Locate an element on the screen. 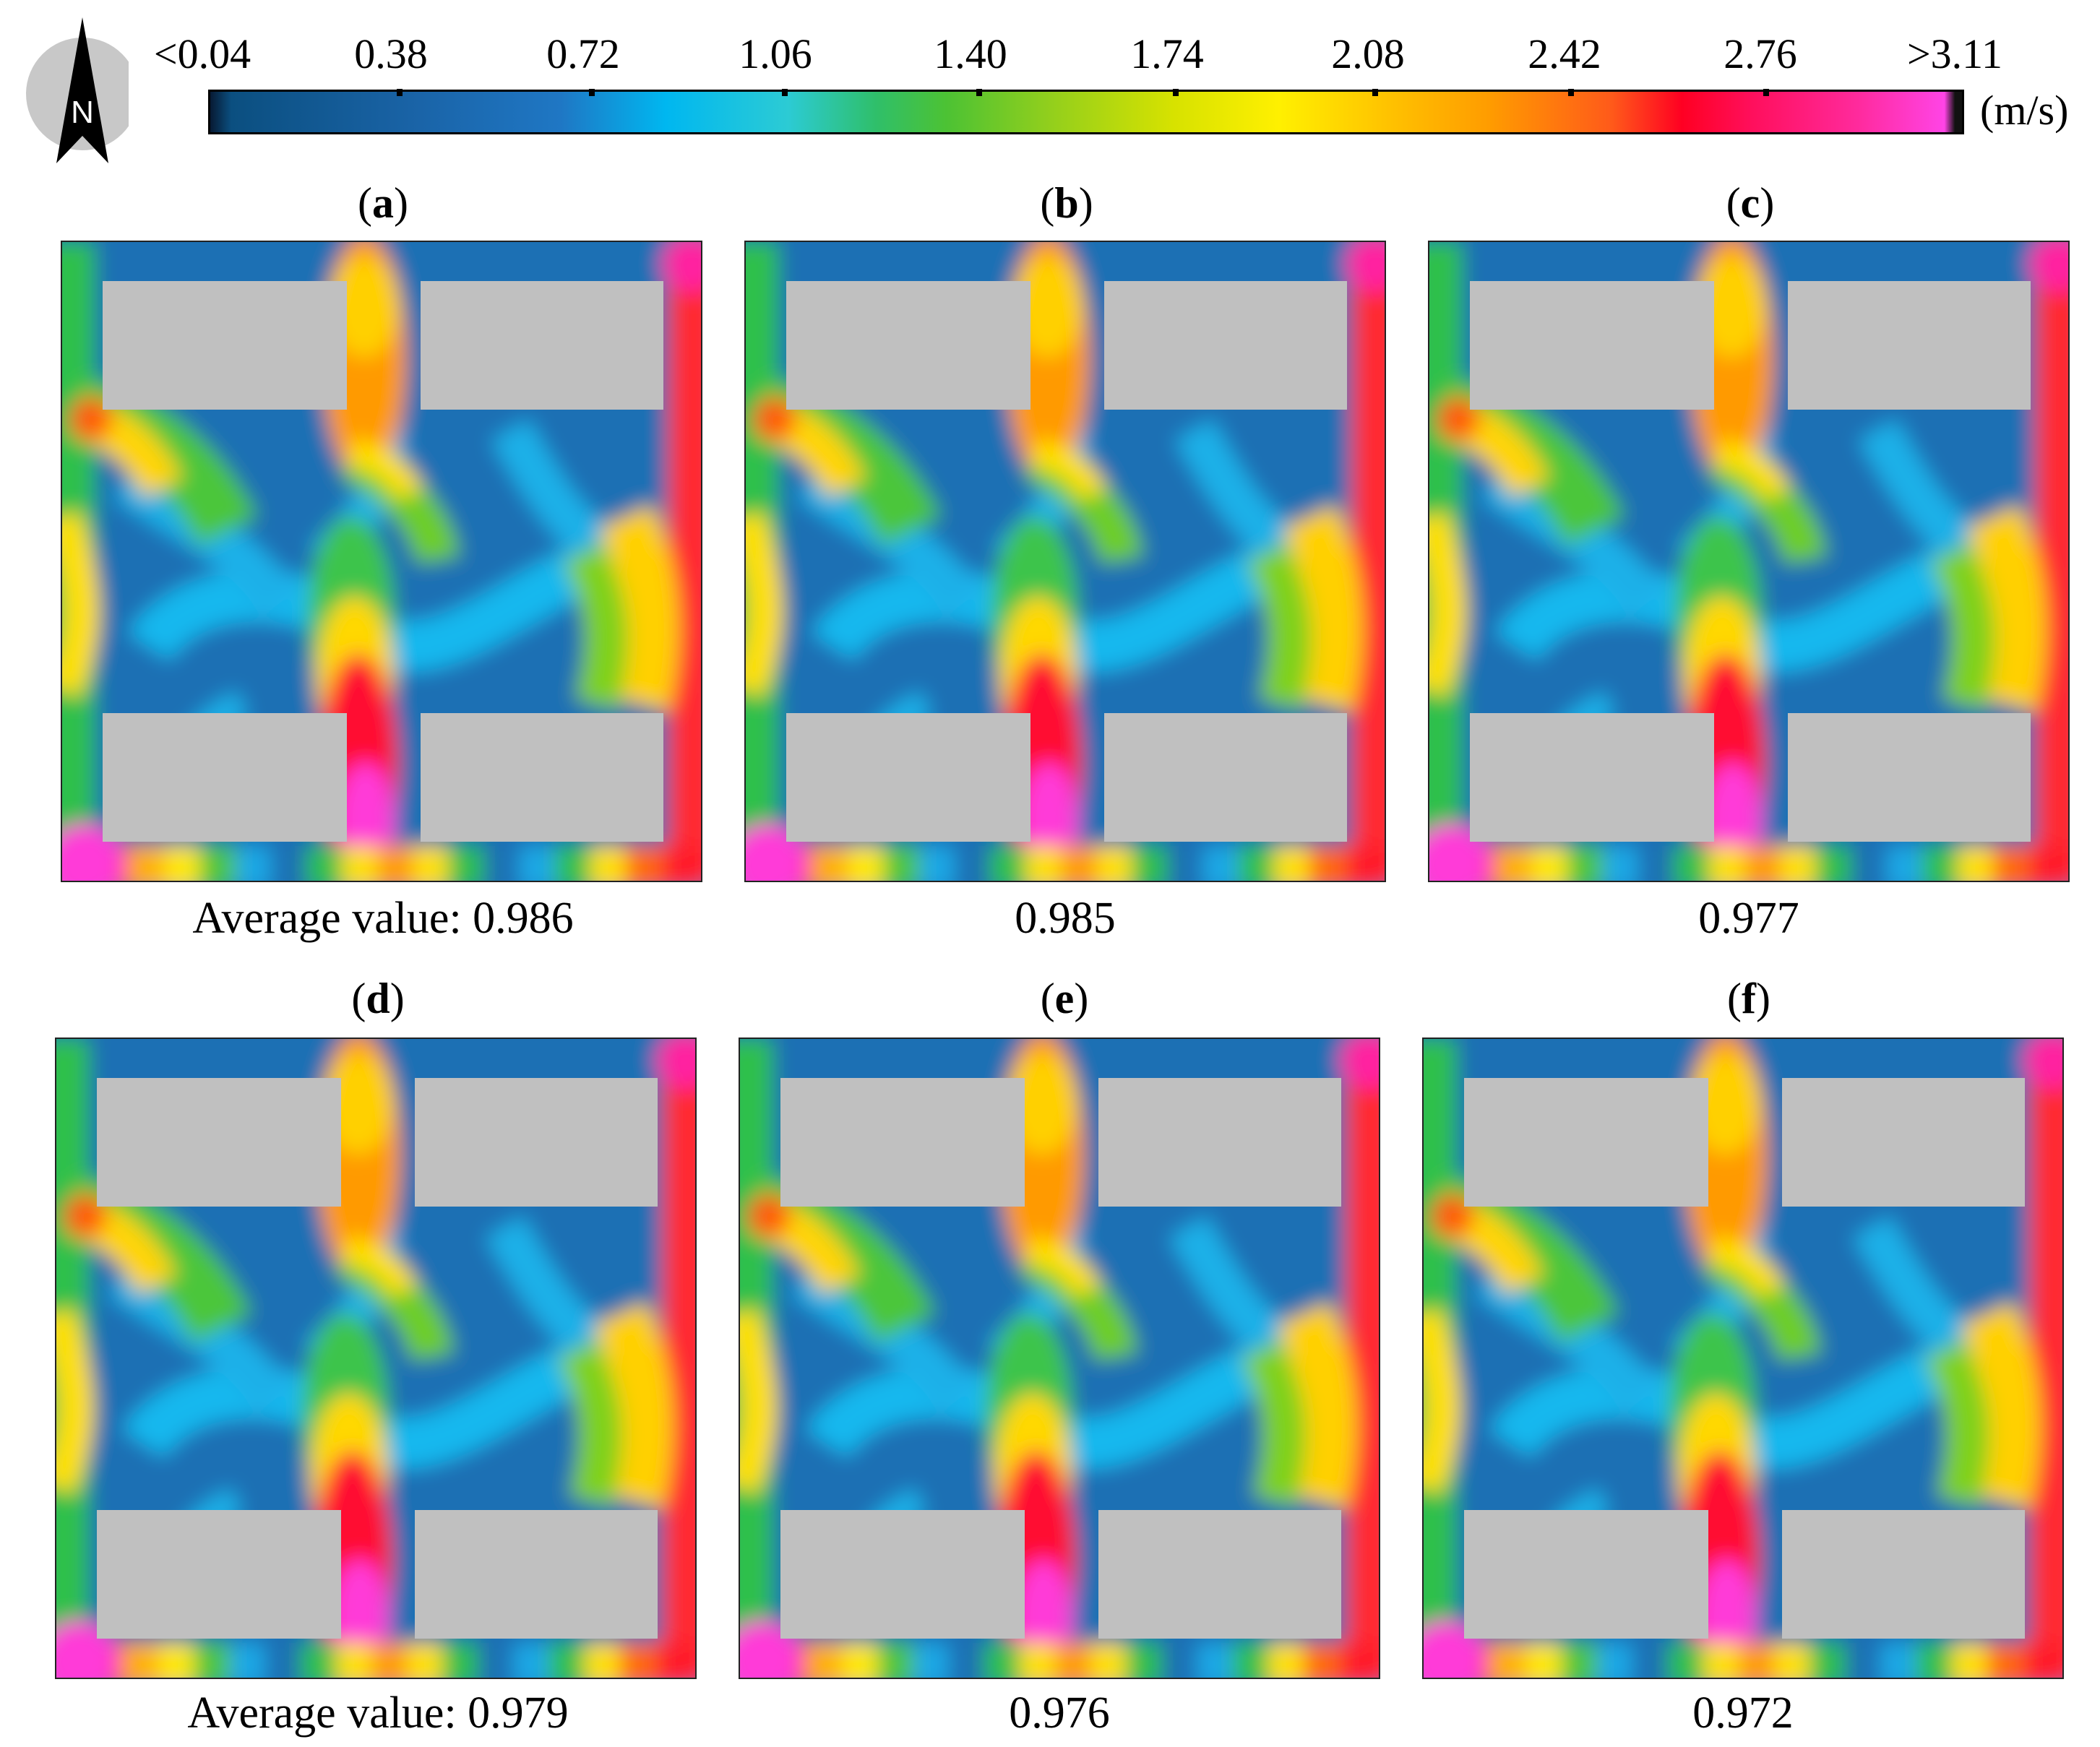 This screenshot has height=1747, width=2100. panel-label-f: (f) is located at coordinates (1748, 998).